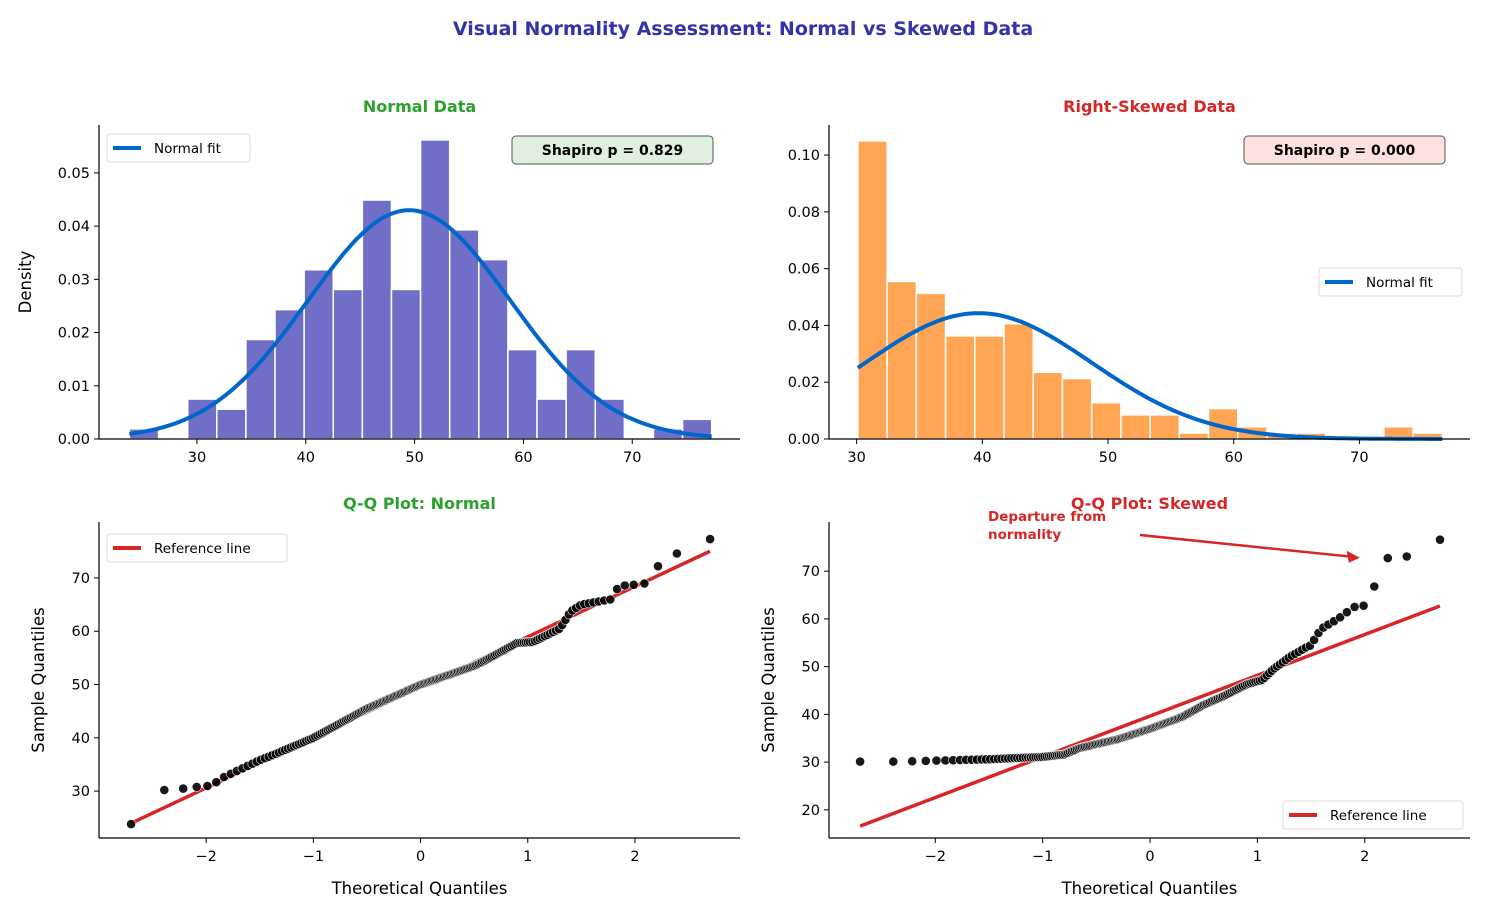 This screenshot has width=1486, height=920. What do you see at coordinates (804, 213) in the screenshot?
I see `y-tick-label: 0.08` at bounding box center [804, 213].